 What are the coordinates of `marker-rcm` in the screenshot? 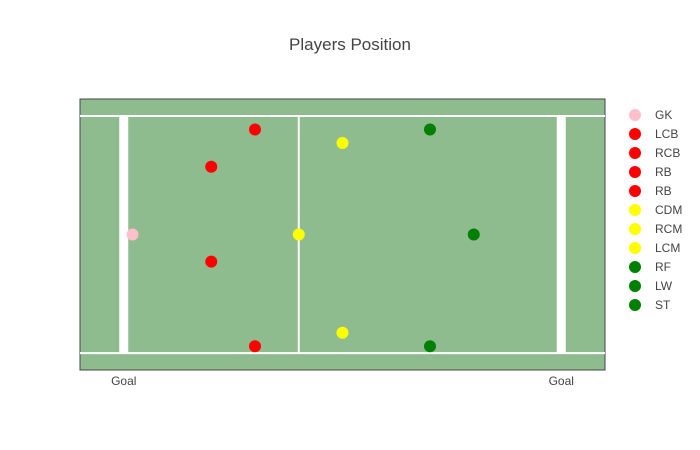 It's located at (343, 143).